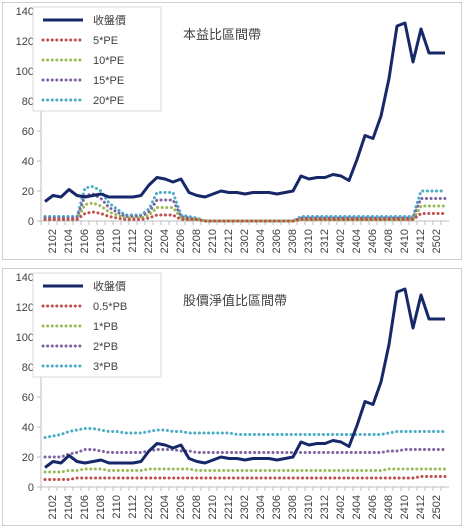 The width and height of the screenshot is (466, 530). Describe the element at coordinates (110, 307) in the screenshot. I see `legend-label: 0.5*PB` at that location.